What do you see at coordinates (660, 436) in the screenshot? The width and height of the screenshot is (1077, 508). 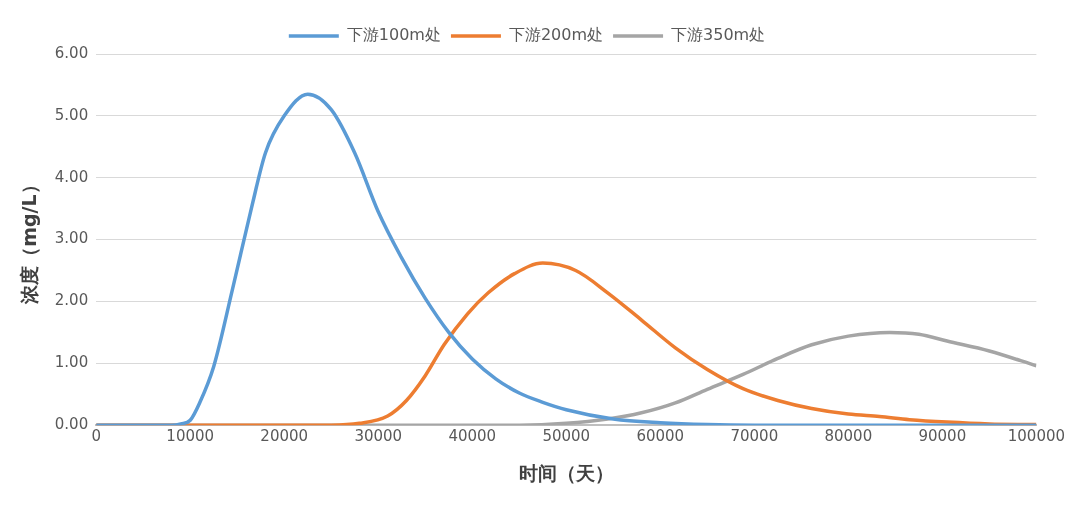 I see `x-tick-label: 60000` at bounding box center [660, 436].